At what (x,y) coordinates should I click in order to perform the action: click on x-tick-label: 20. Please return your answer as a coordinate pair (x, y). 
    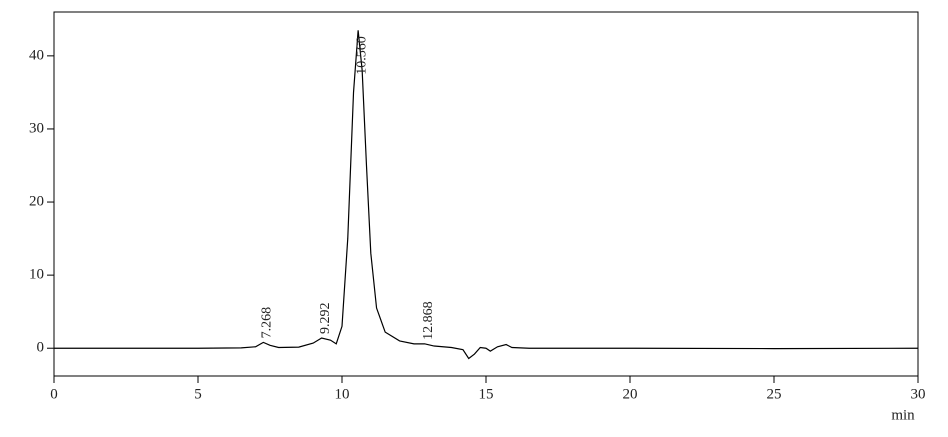
    Looking at the image, I should click on (630, 394).